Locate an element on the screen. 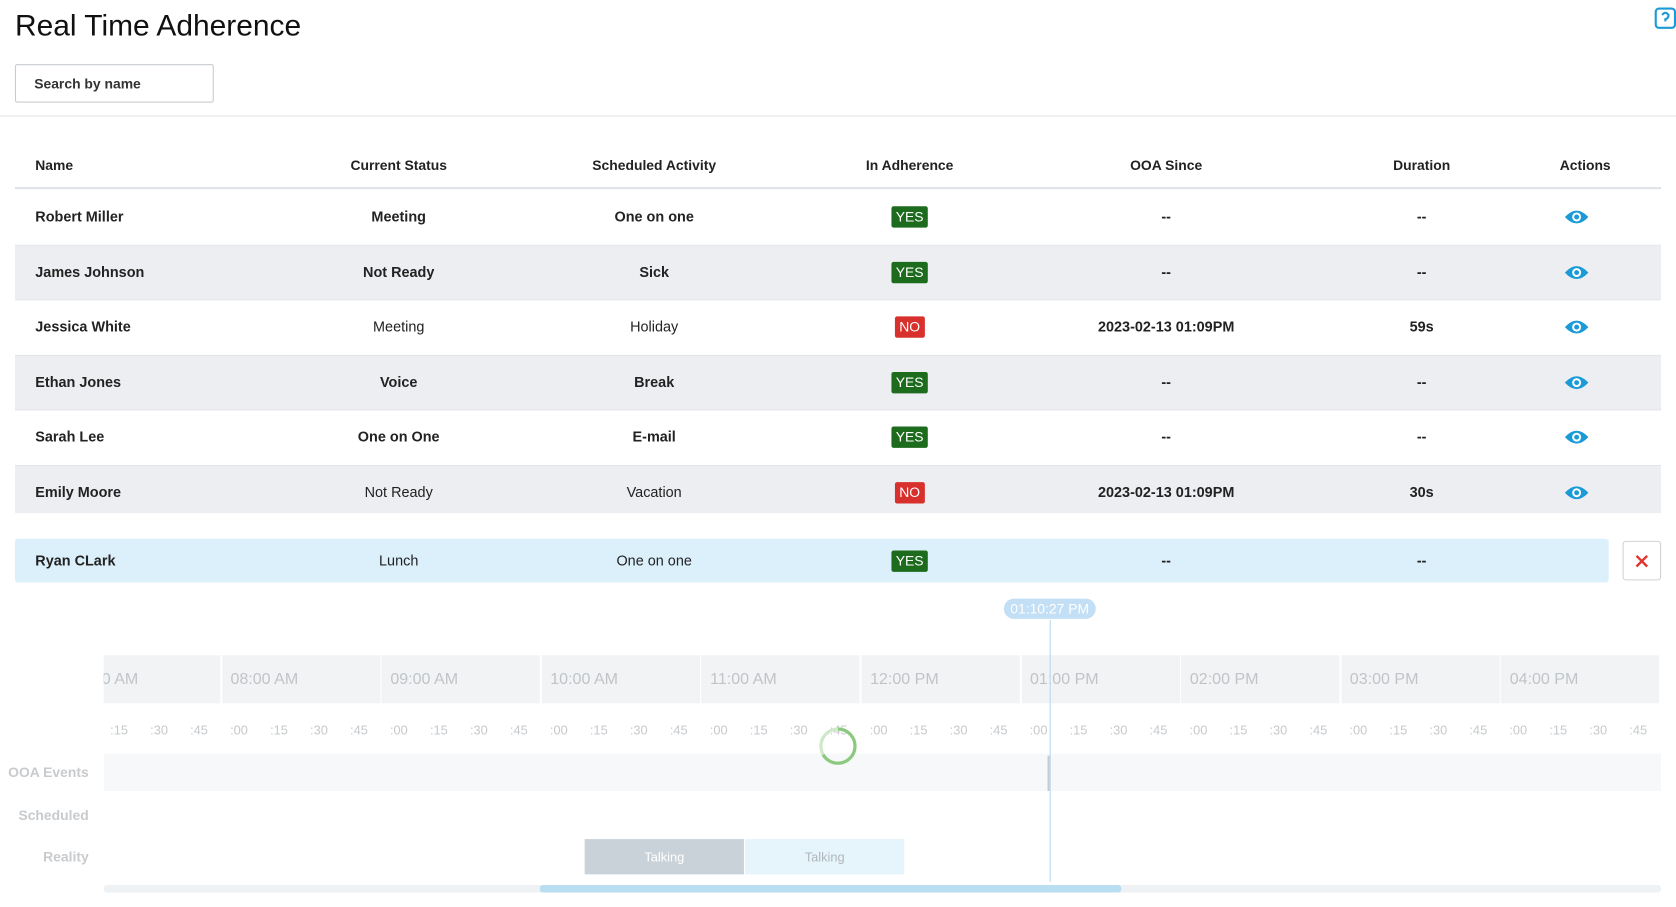 The width and height of the screenshot is (1676, 907). cell-text: Voice is located at coordinates (398, 381).